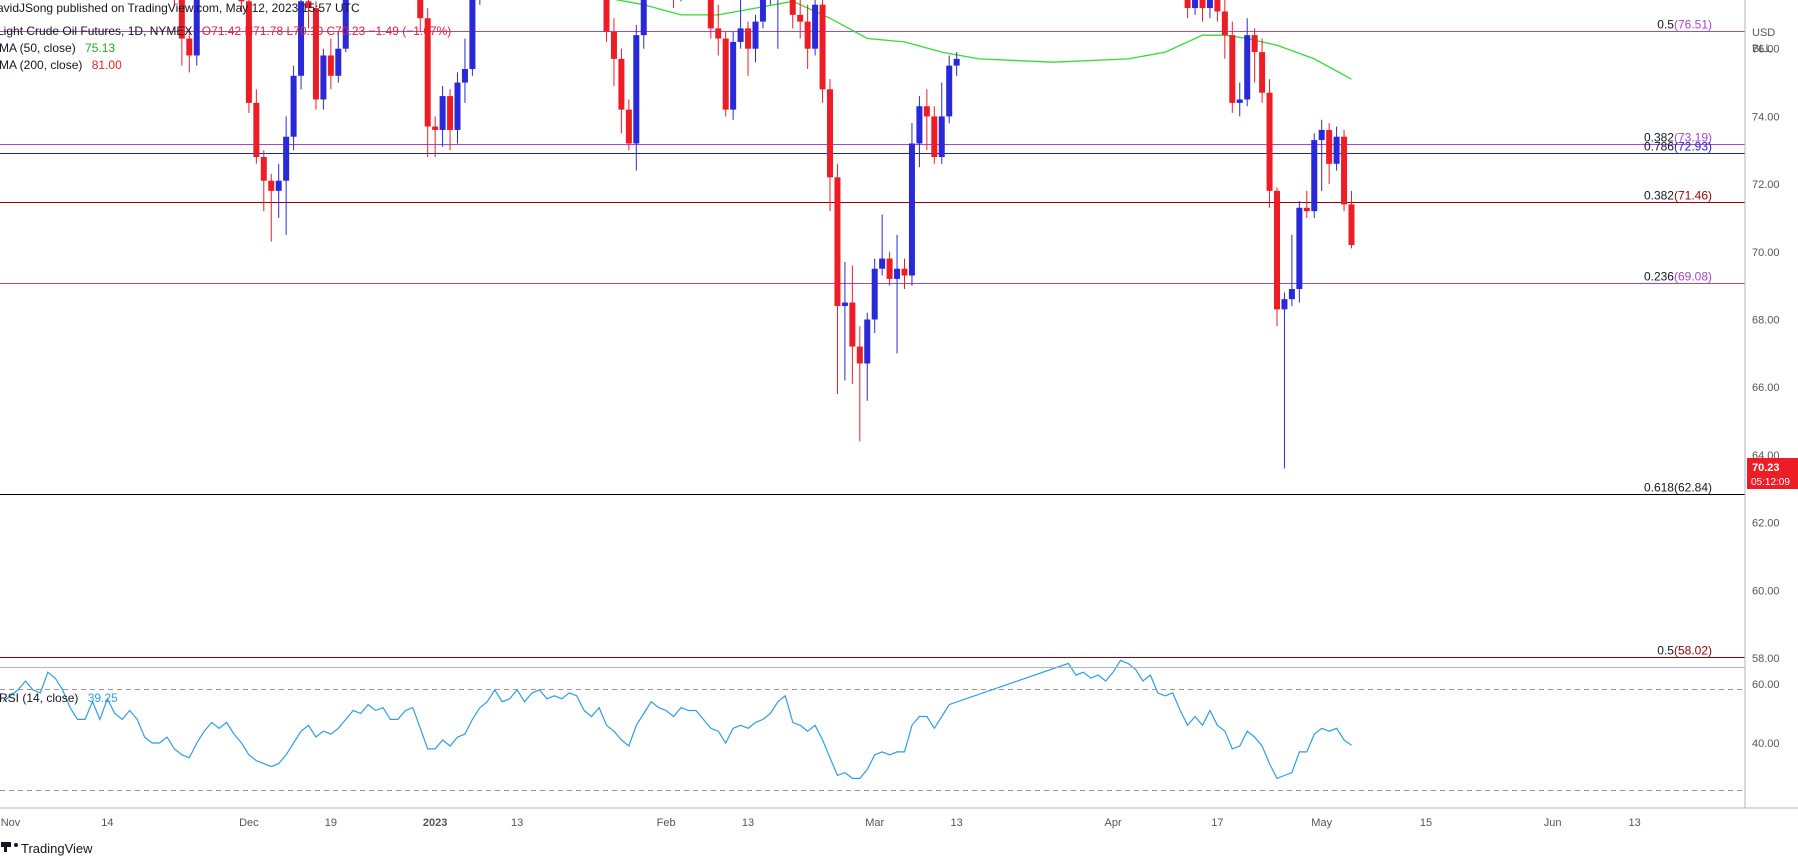 The height and width of the screenshot is (862, 1798). What do you see at coordinates (1426, 823) in the screenshot?
I see `time-tick-label: 15` at bounding box center [1426, 823].